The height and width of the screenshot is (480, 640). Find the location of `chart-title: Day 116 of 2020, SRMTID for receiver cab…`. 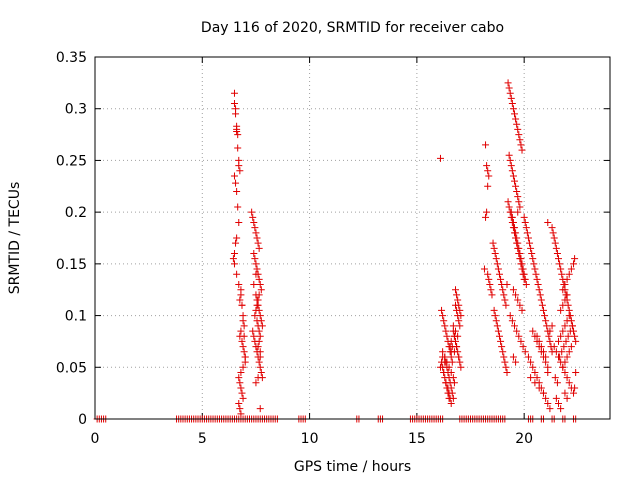

chart-title: Day 116 of 2020, SRMTID for receiver cab… is located at coordinates (352, 28).